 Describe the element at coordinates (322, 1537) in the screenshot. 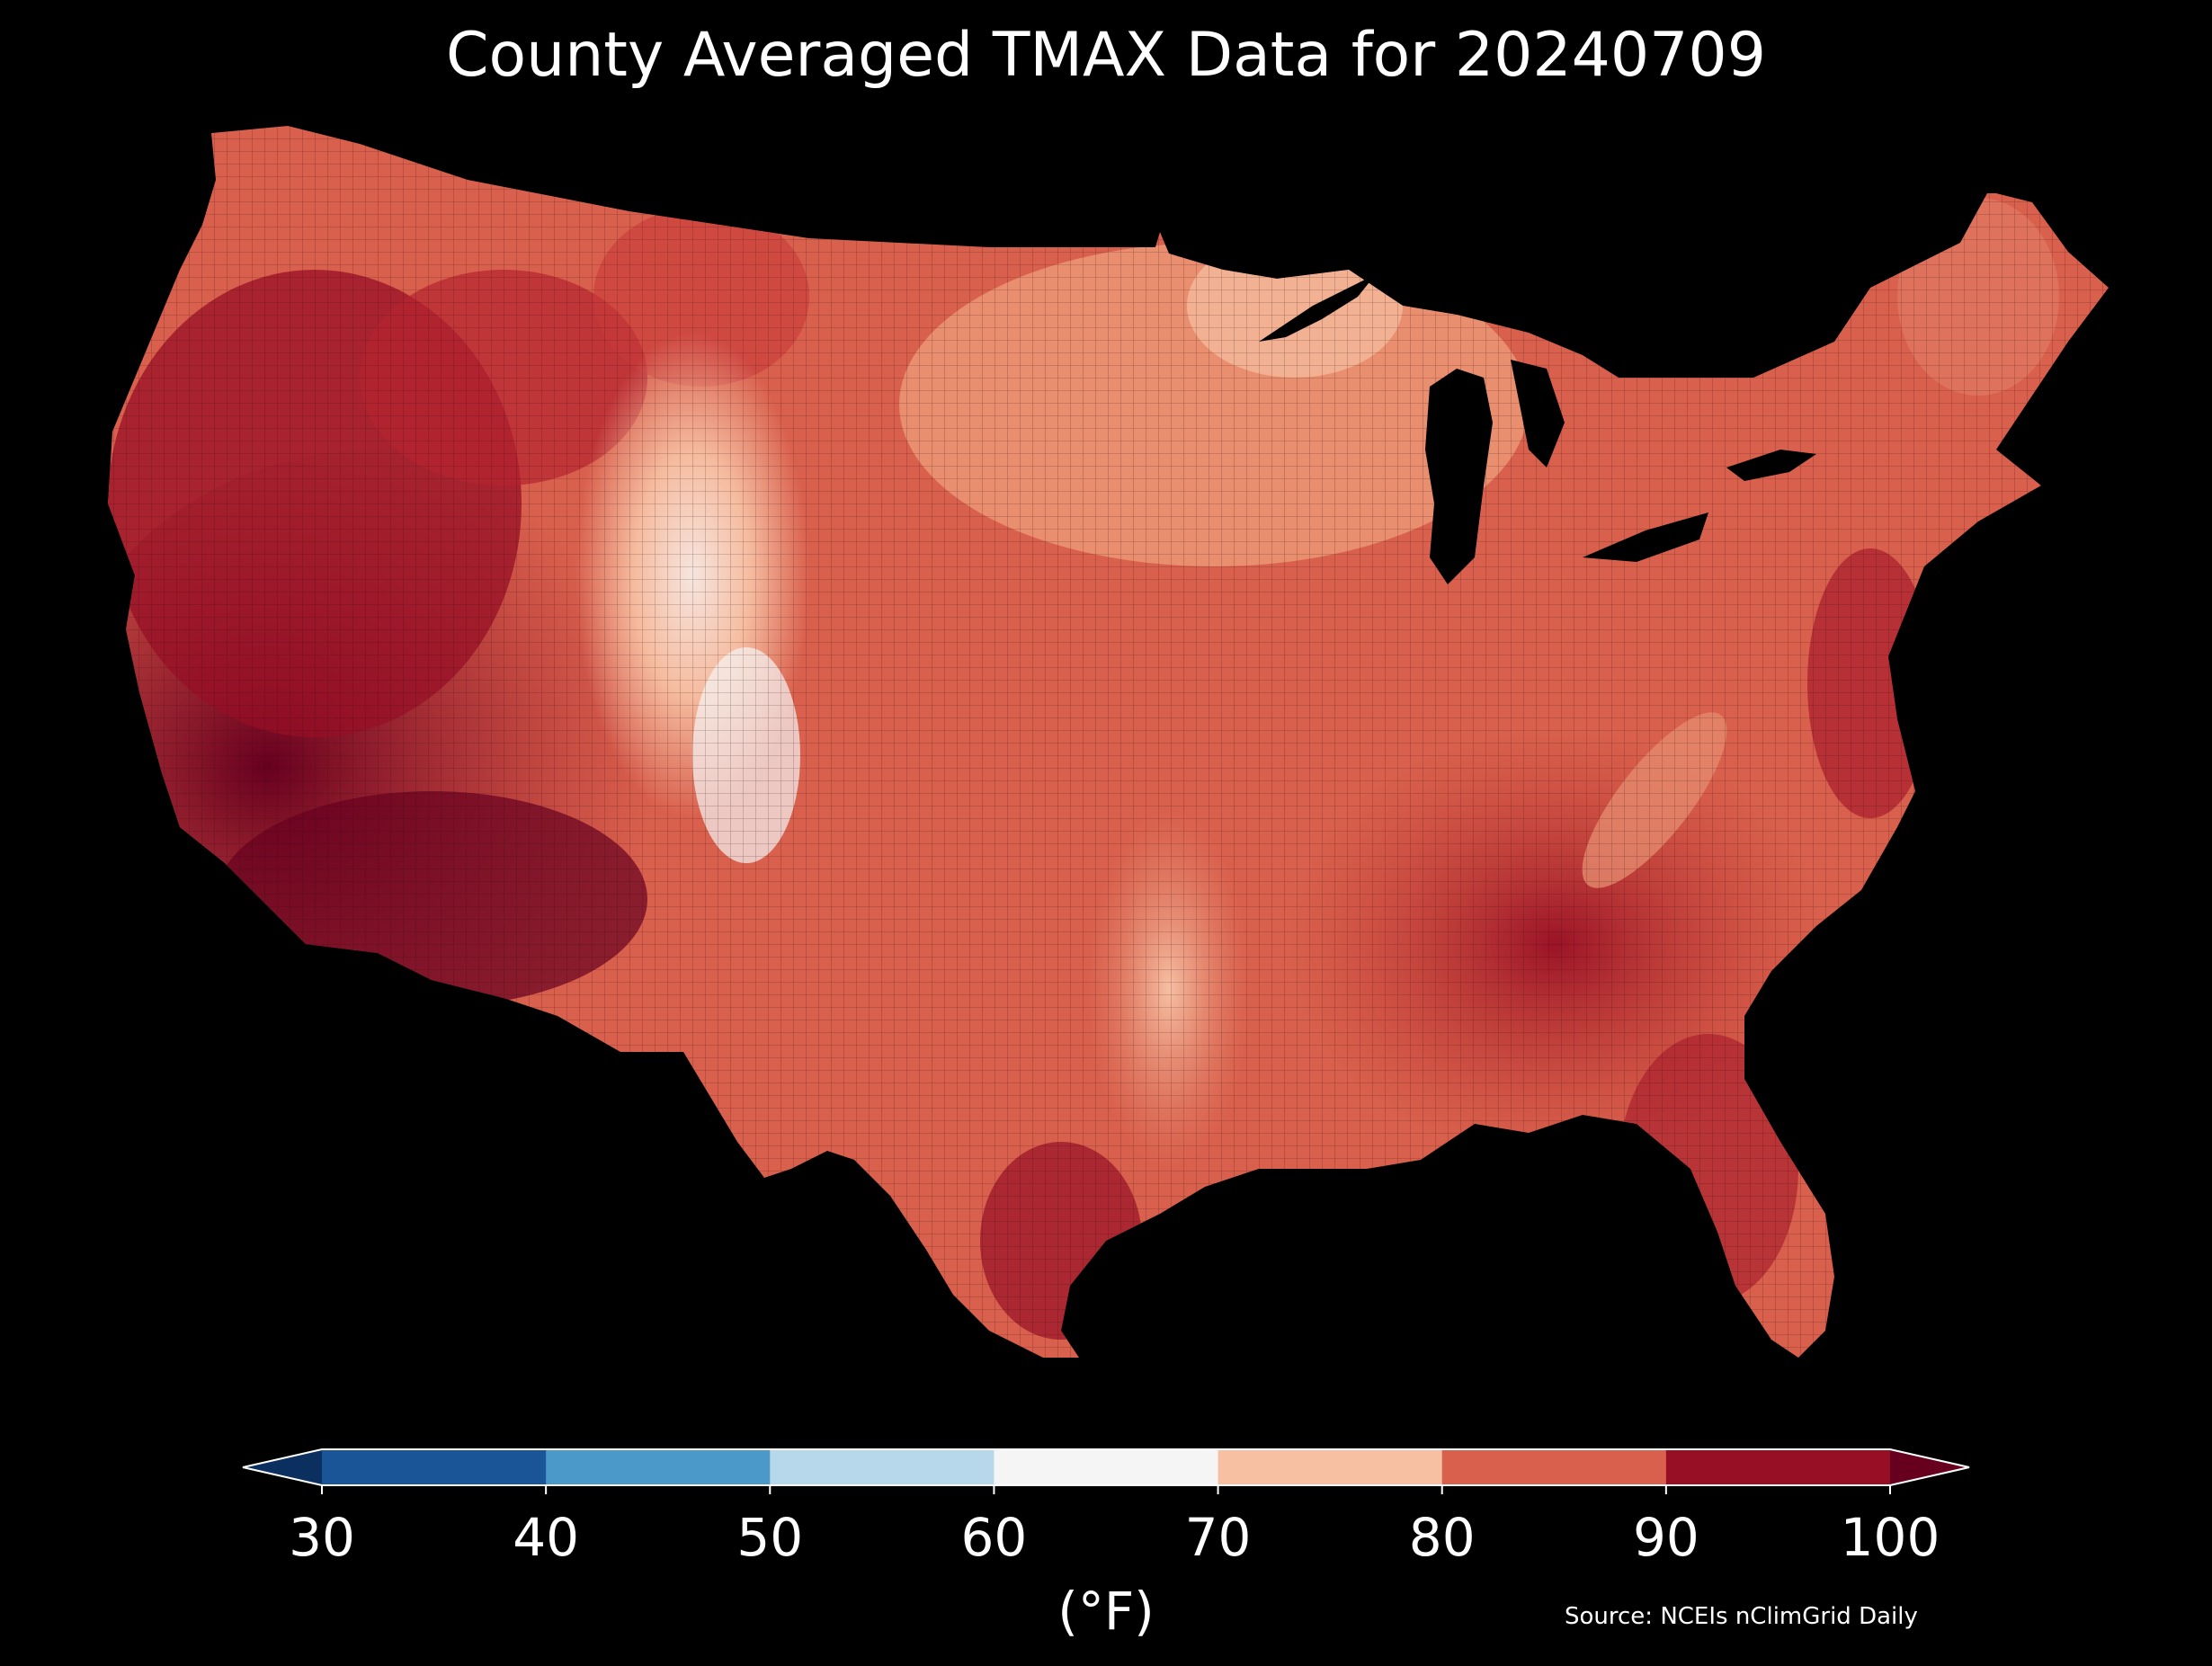

I see `colorbar-tick-label: 30` at that location.